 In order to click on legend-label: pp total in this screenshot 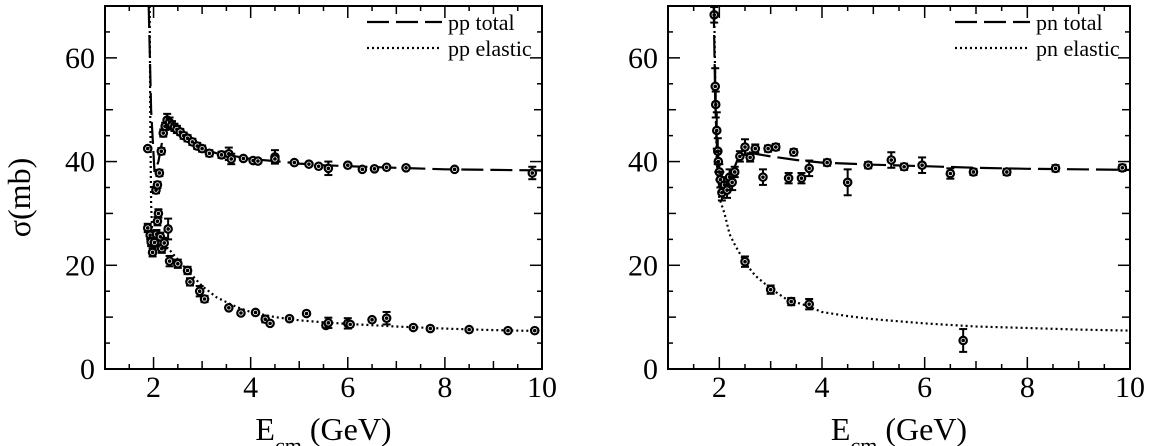, I will do `click(481, 22)`.